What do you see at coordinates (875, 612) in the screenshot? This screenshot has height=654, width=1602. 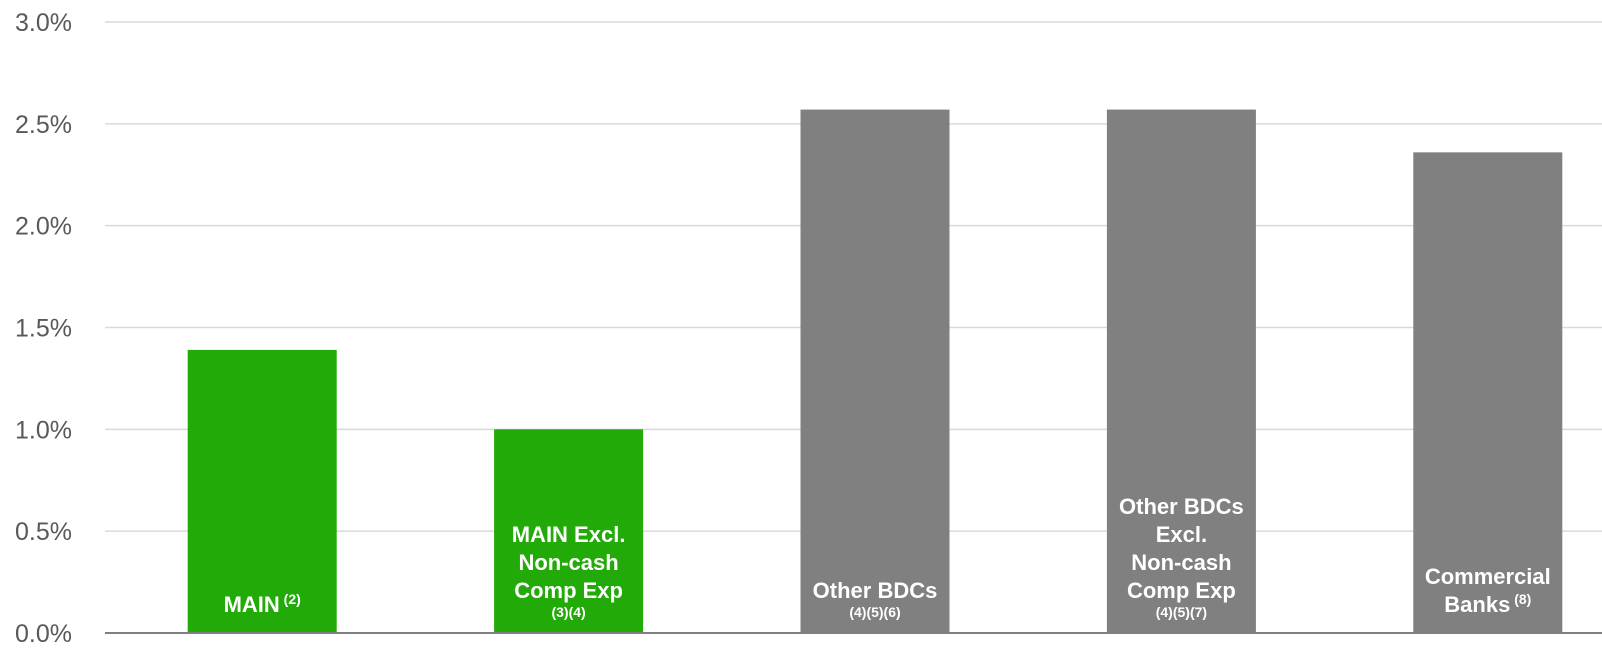 I see `footnote-marker: (4)(5)(6)` at bounding box center [875, 612].